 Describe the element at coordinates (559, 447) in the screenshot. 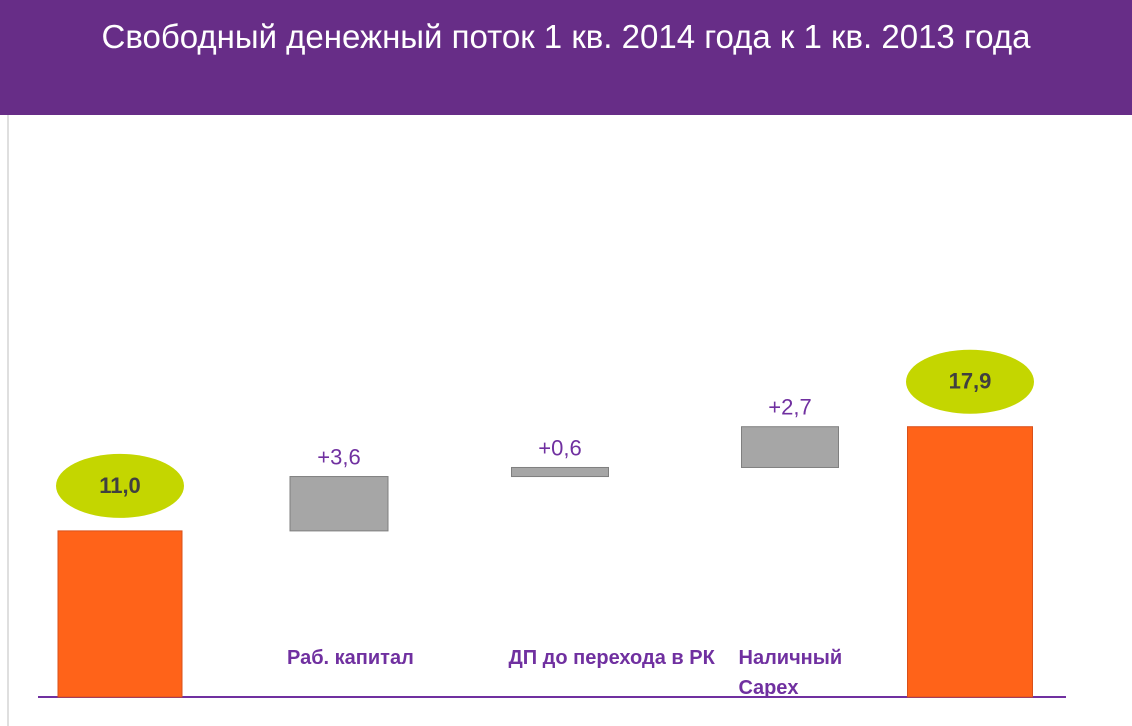

I see `value-label: +0,6` at that location.